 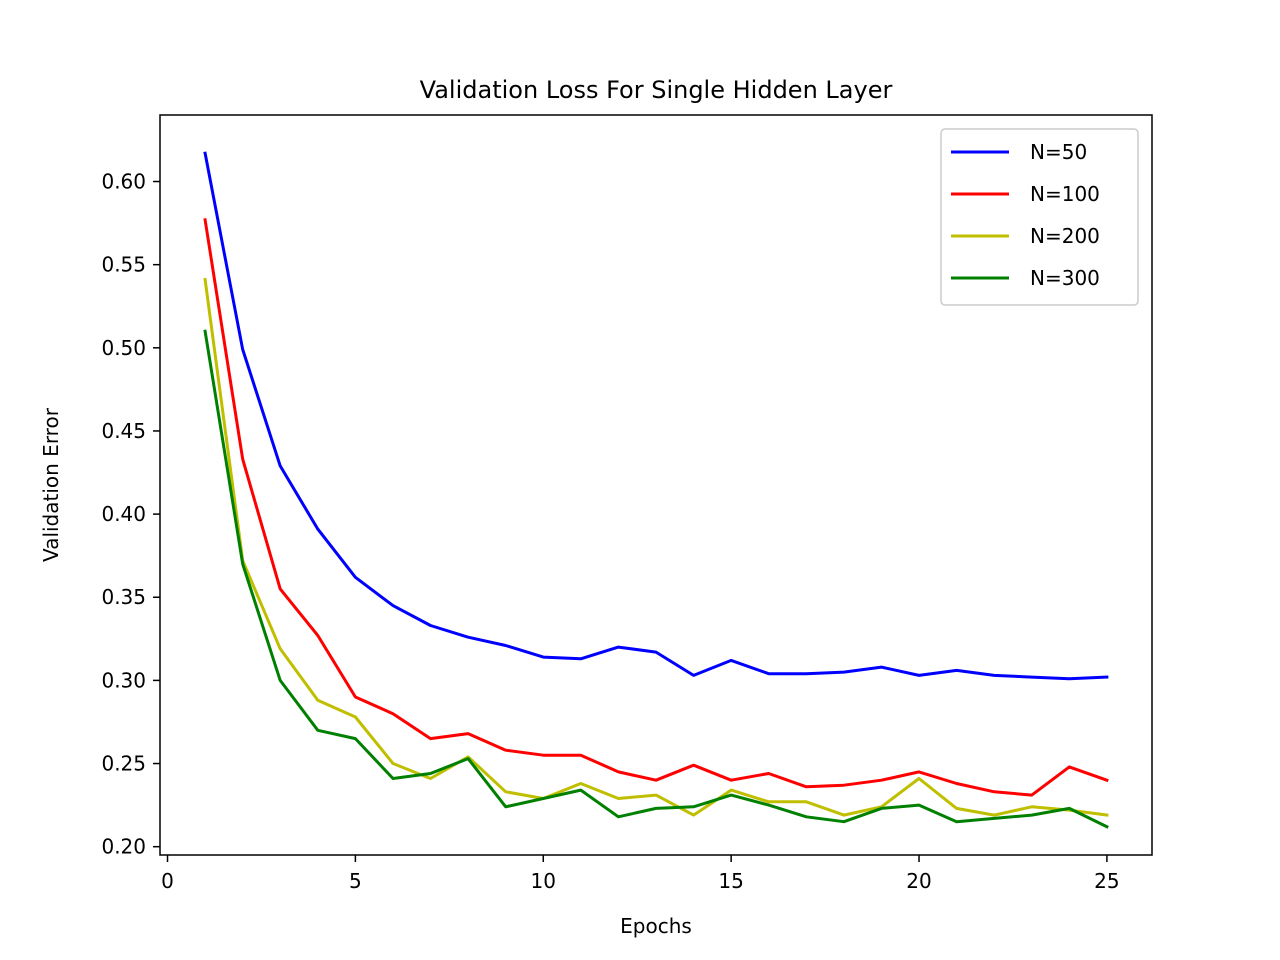 What do you see at coordinates (543, 881) in the screenshot?
I see `x-tick-label: 10` at bounding box center [543, 881].